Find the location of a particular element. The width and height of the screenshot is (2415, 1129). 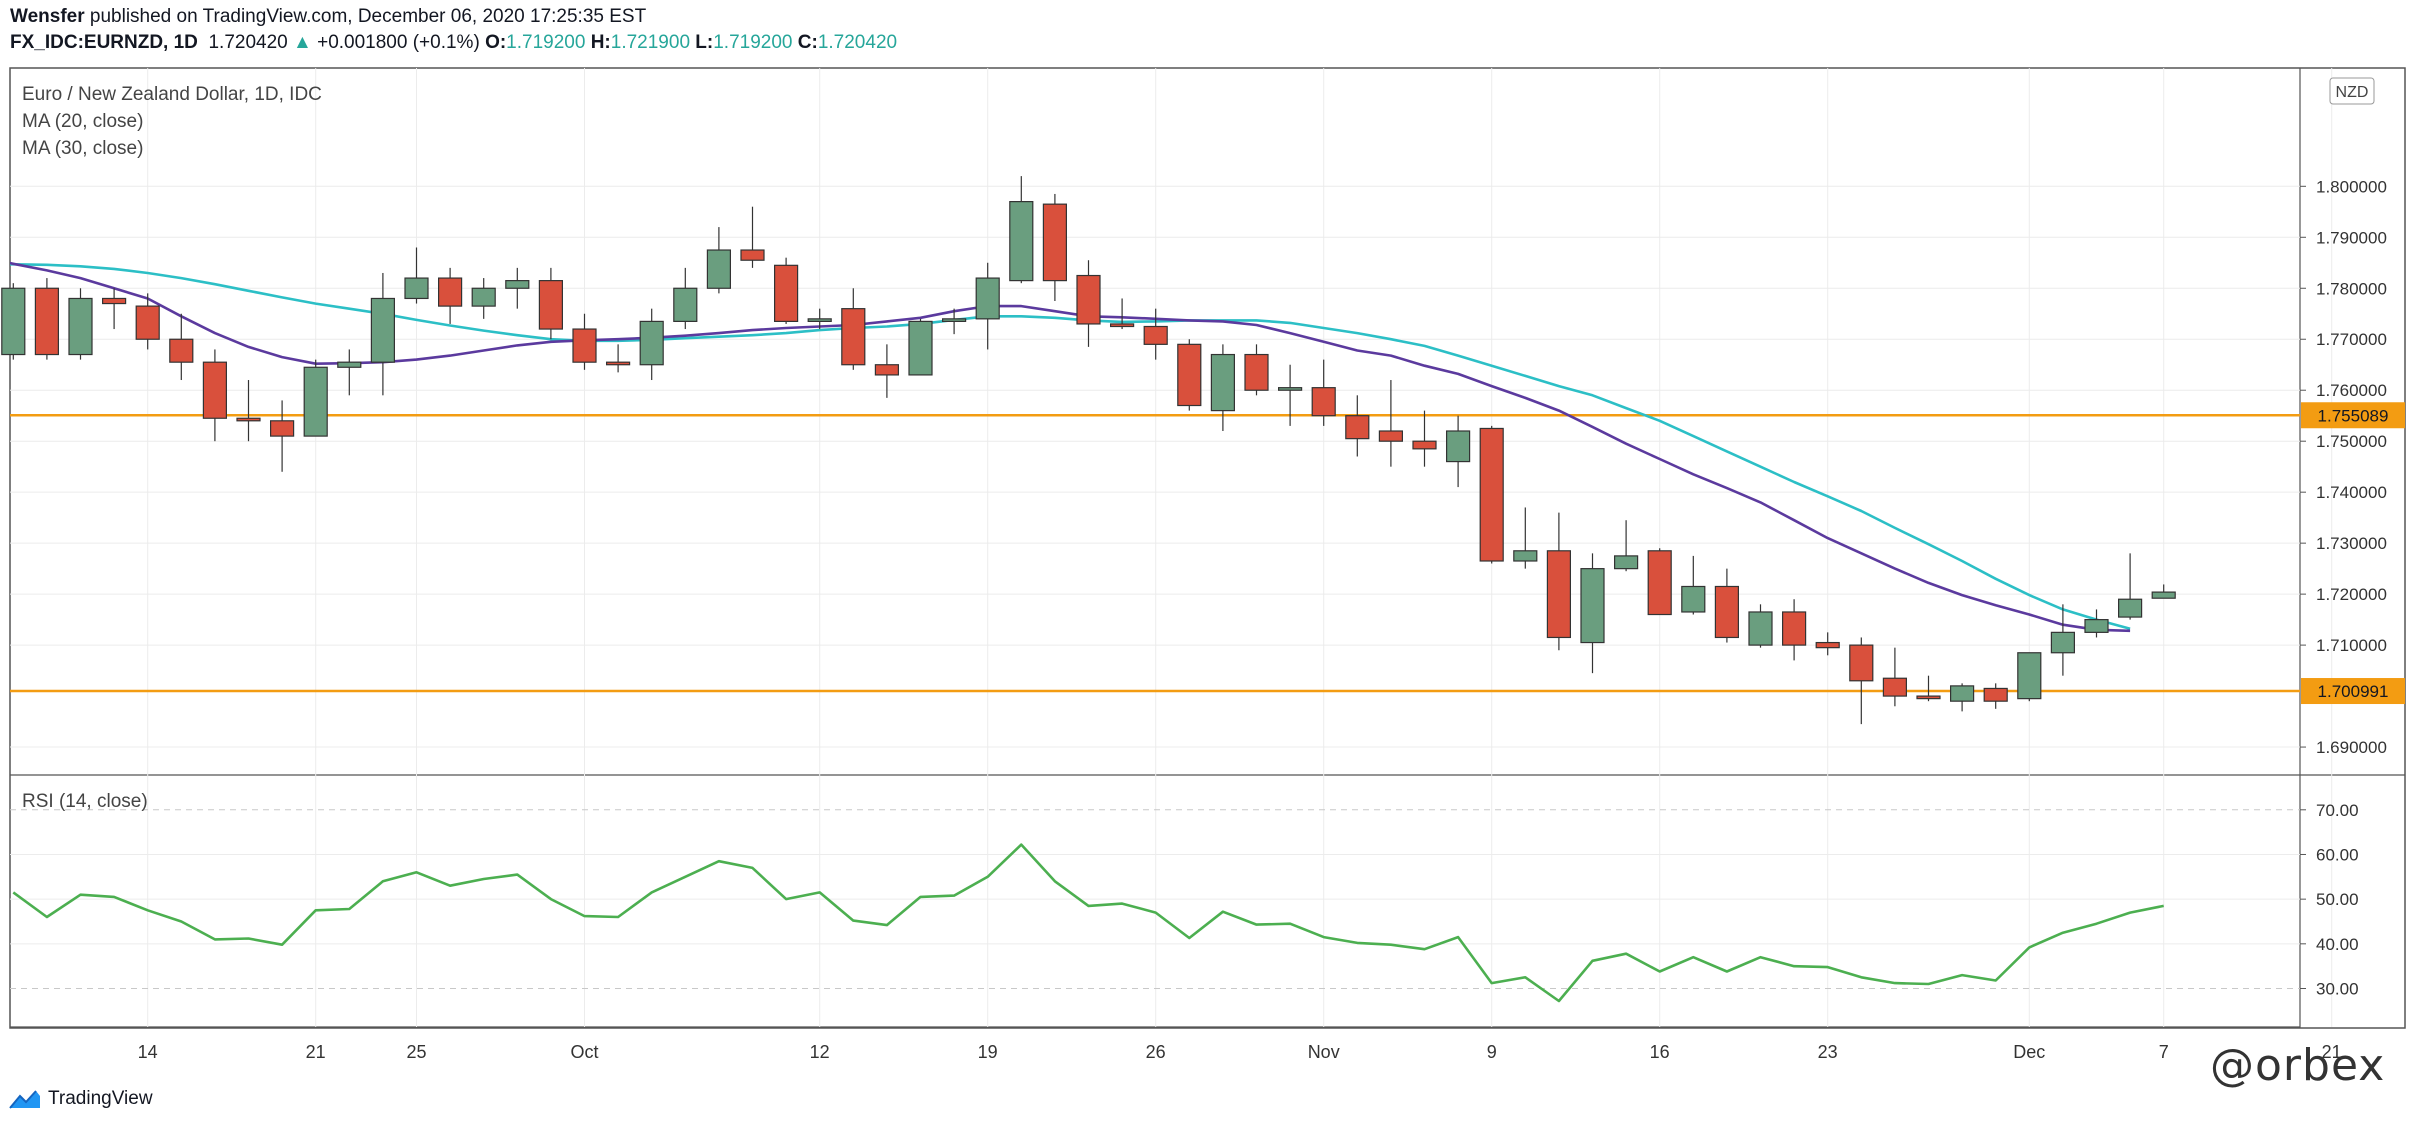

tradingview-label: TradingView is located at coordinates (100, 1098).